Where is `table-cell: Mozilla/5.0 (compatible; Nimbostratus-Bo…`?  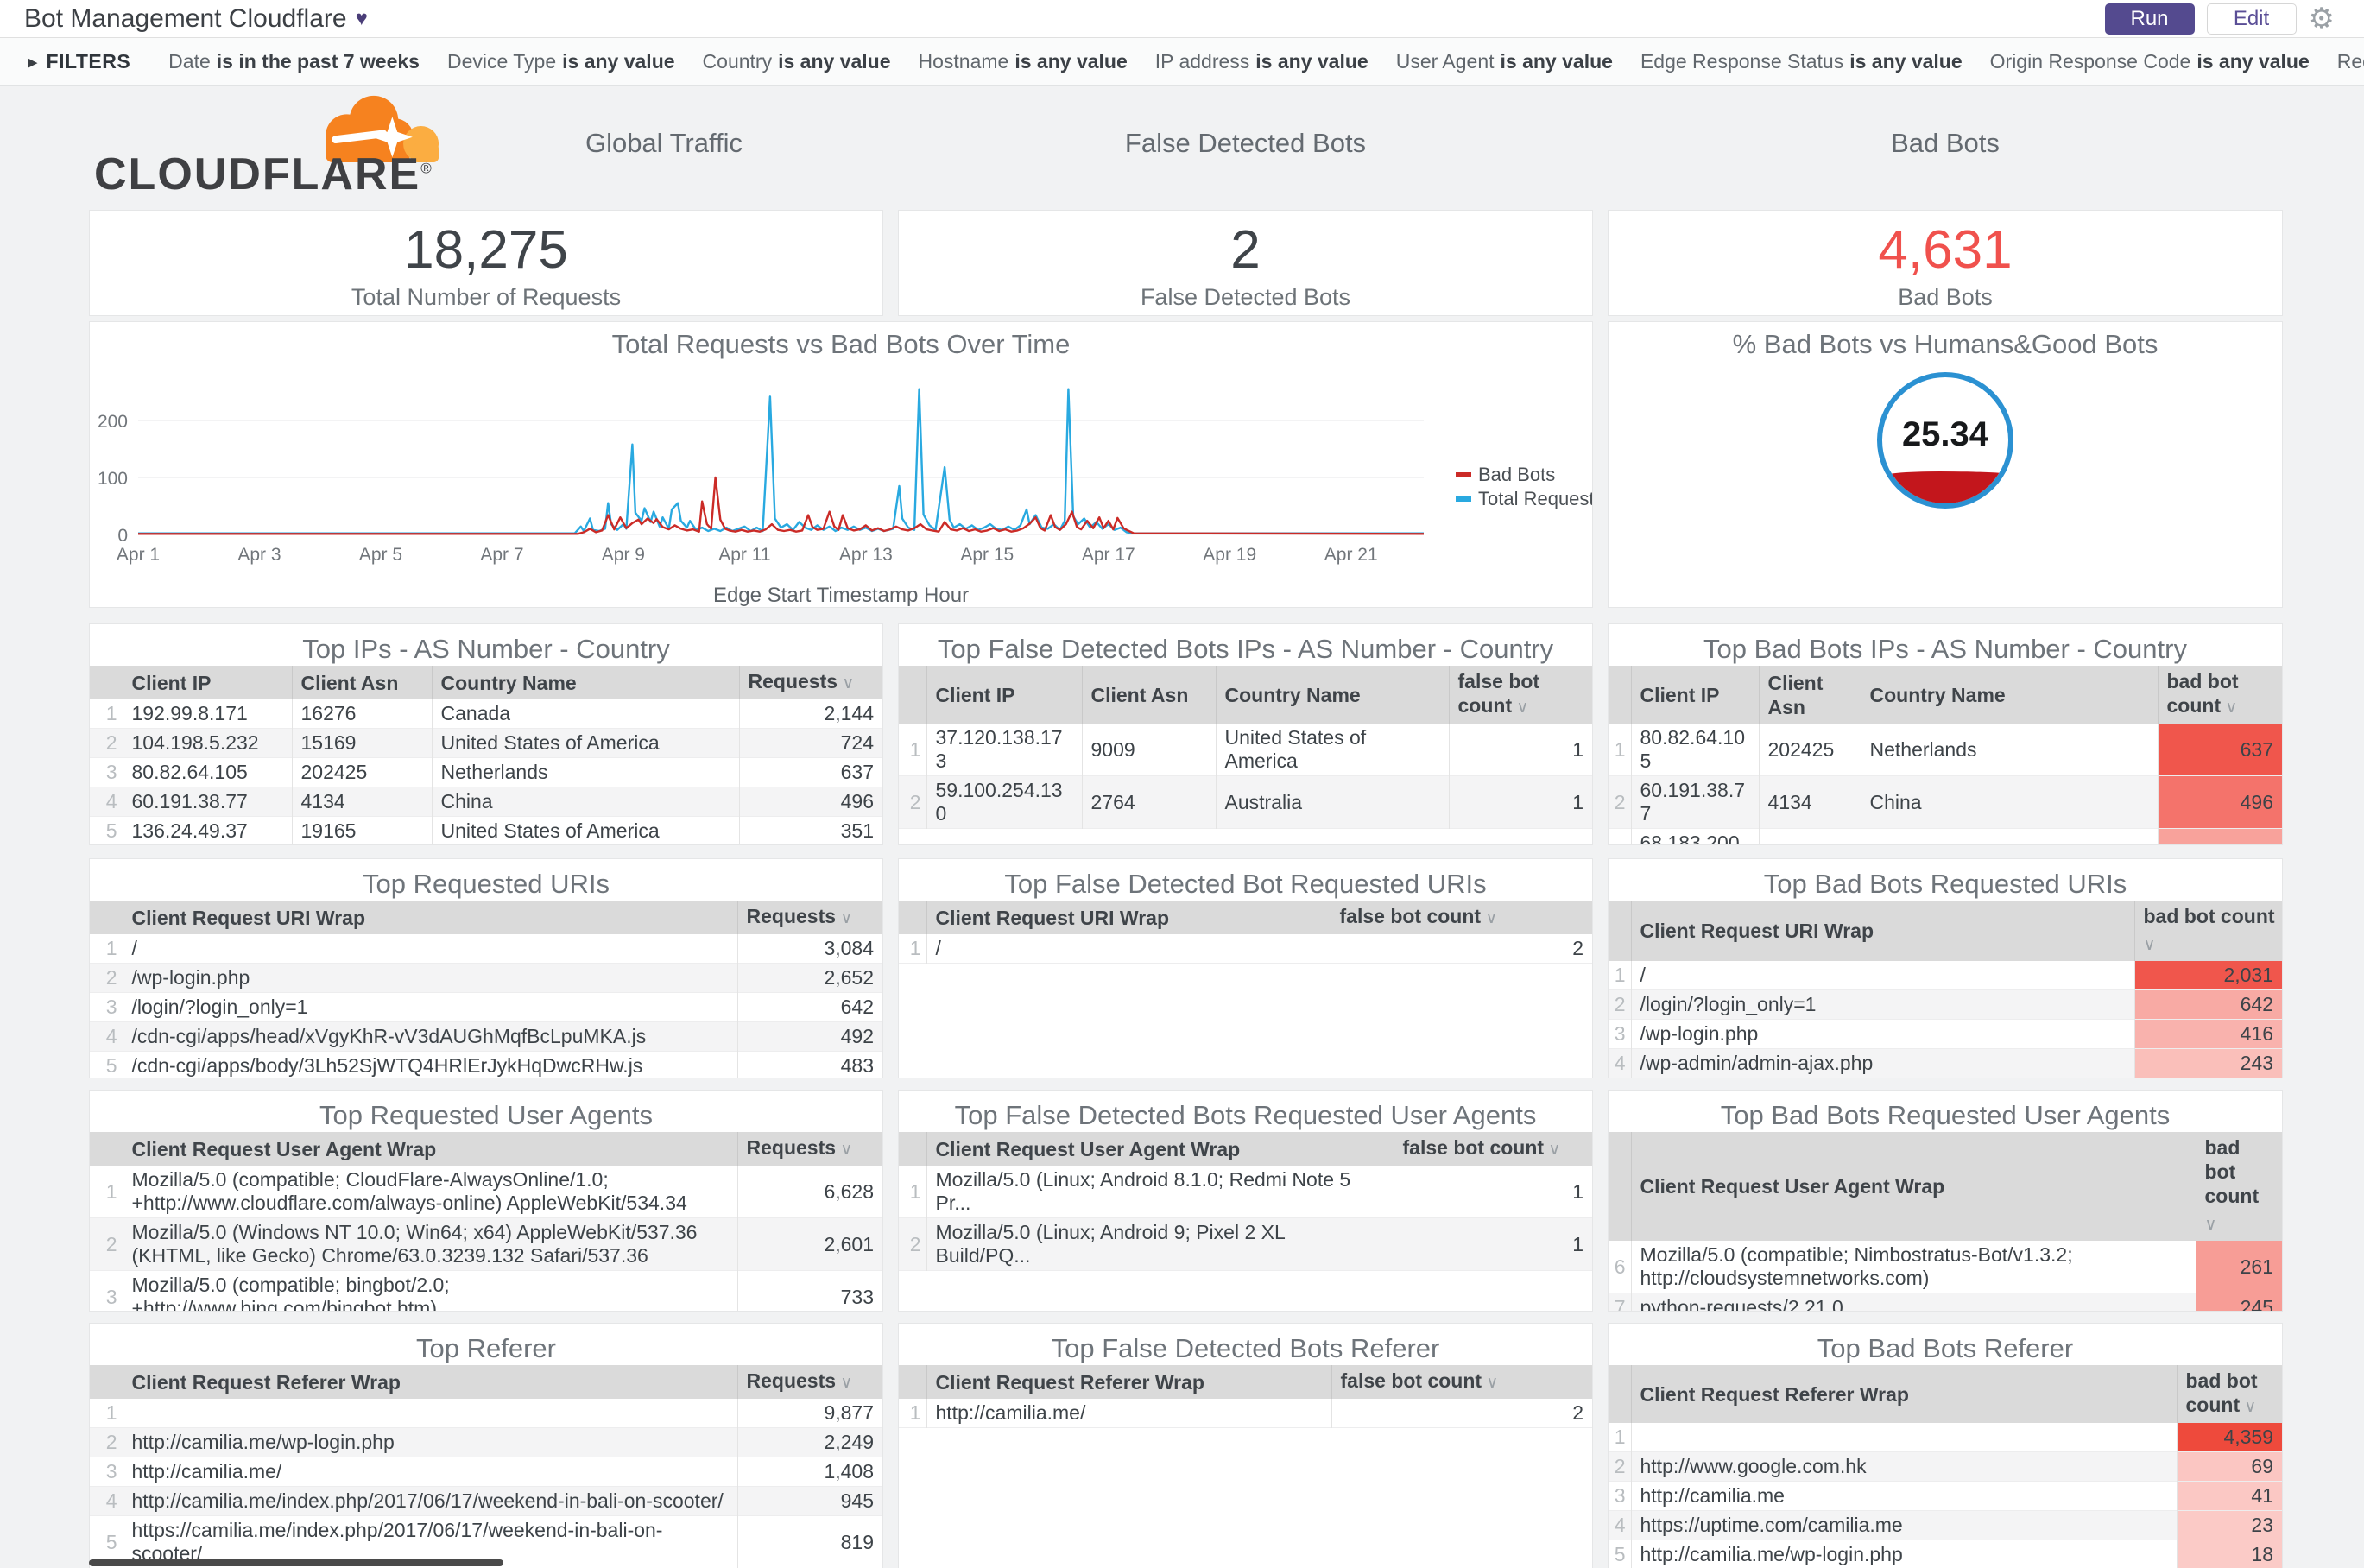 table-cell: Mozilla/5.0 (compatible; Nimbostratus-Bo… is located at coordinates (1913, 1267).